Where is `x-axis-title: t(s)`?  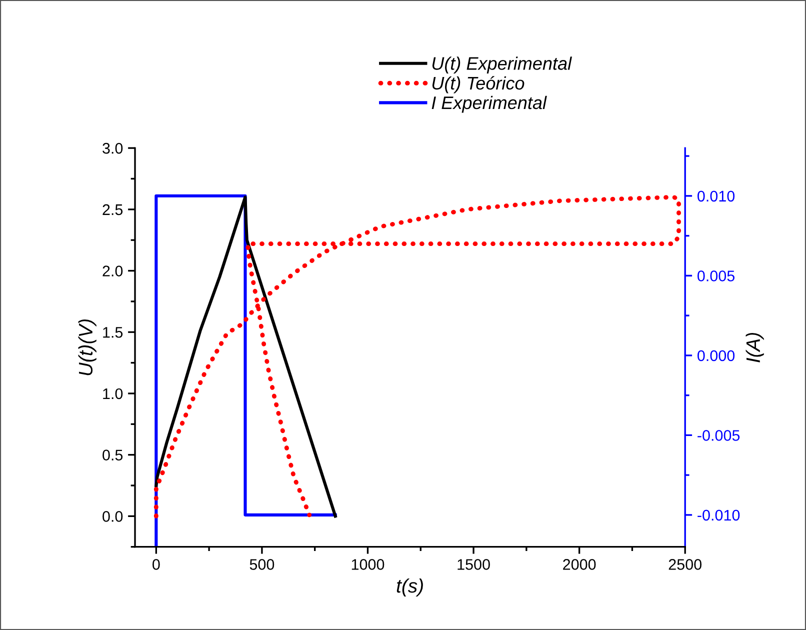 x-axis-title: t(s) is located at coordinates (409, 587).